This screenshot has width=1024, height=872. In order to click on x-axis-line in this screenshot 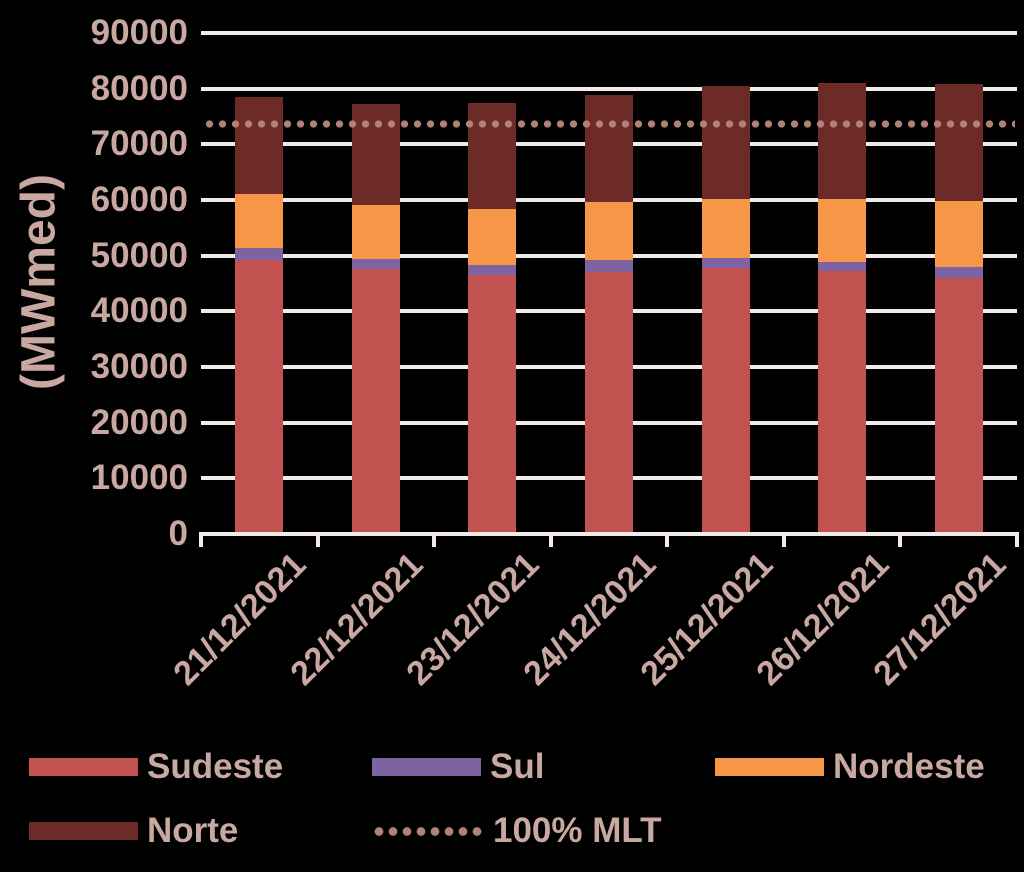, I will do `click(609, 534)`.